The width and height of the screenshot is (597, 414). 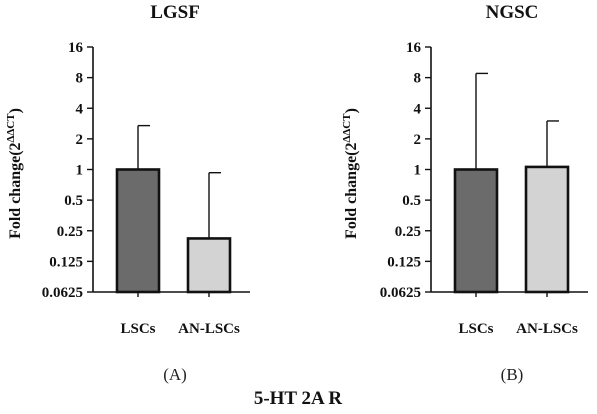 I want to click on chart-1-y-tick-label: 8, so click(x=418, y=79).